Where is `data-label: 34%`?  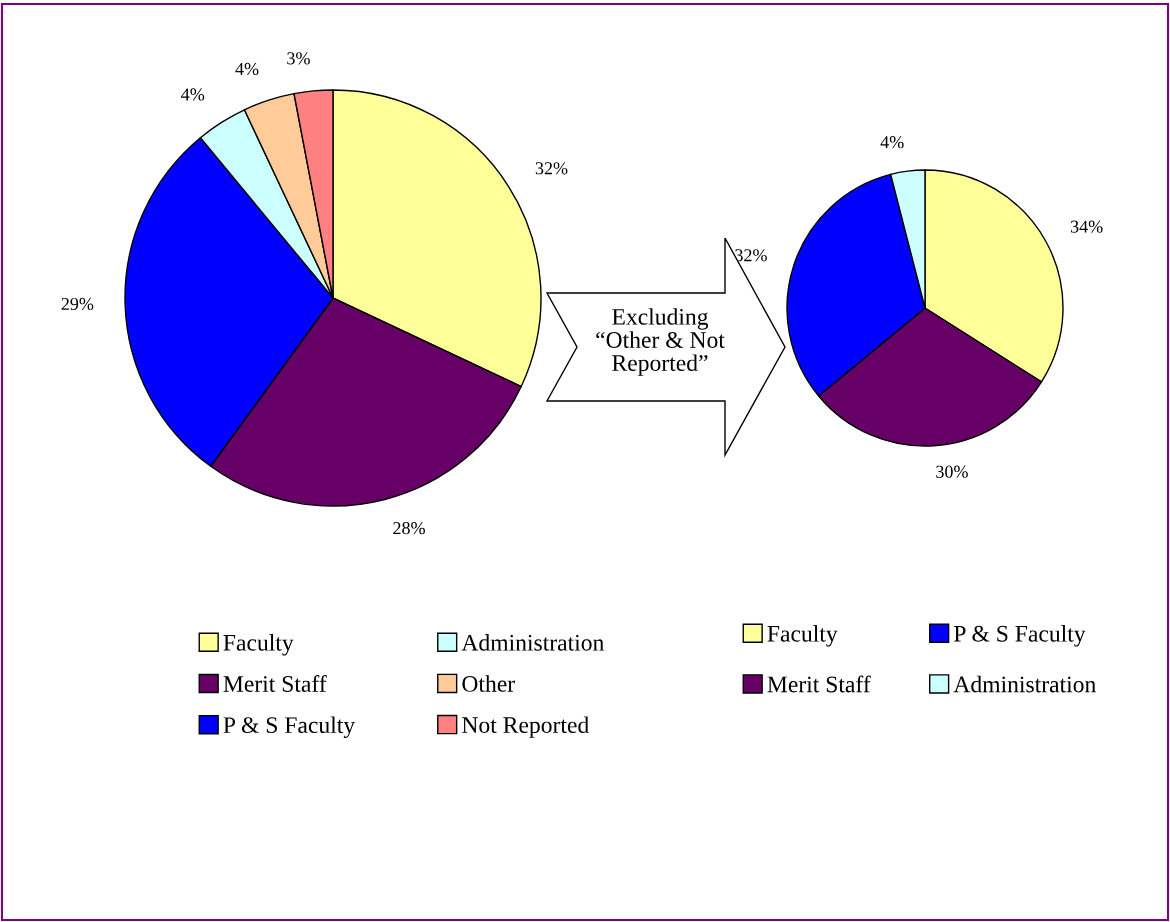
data-label: 34% is located at coordinates (1086, 226).